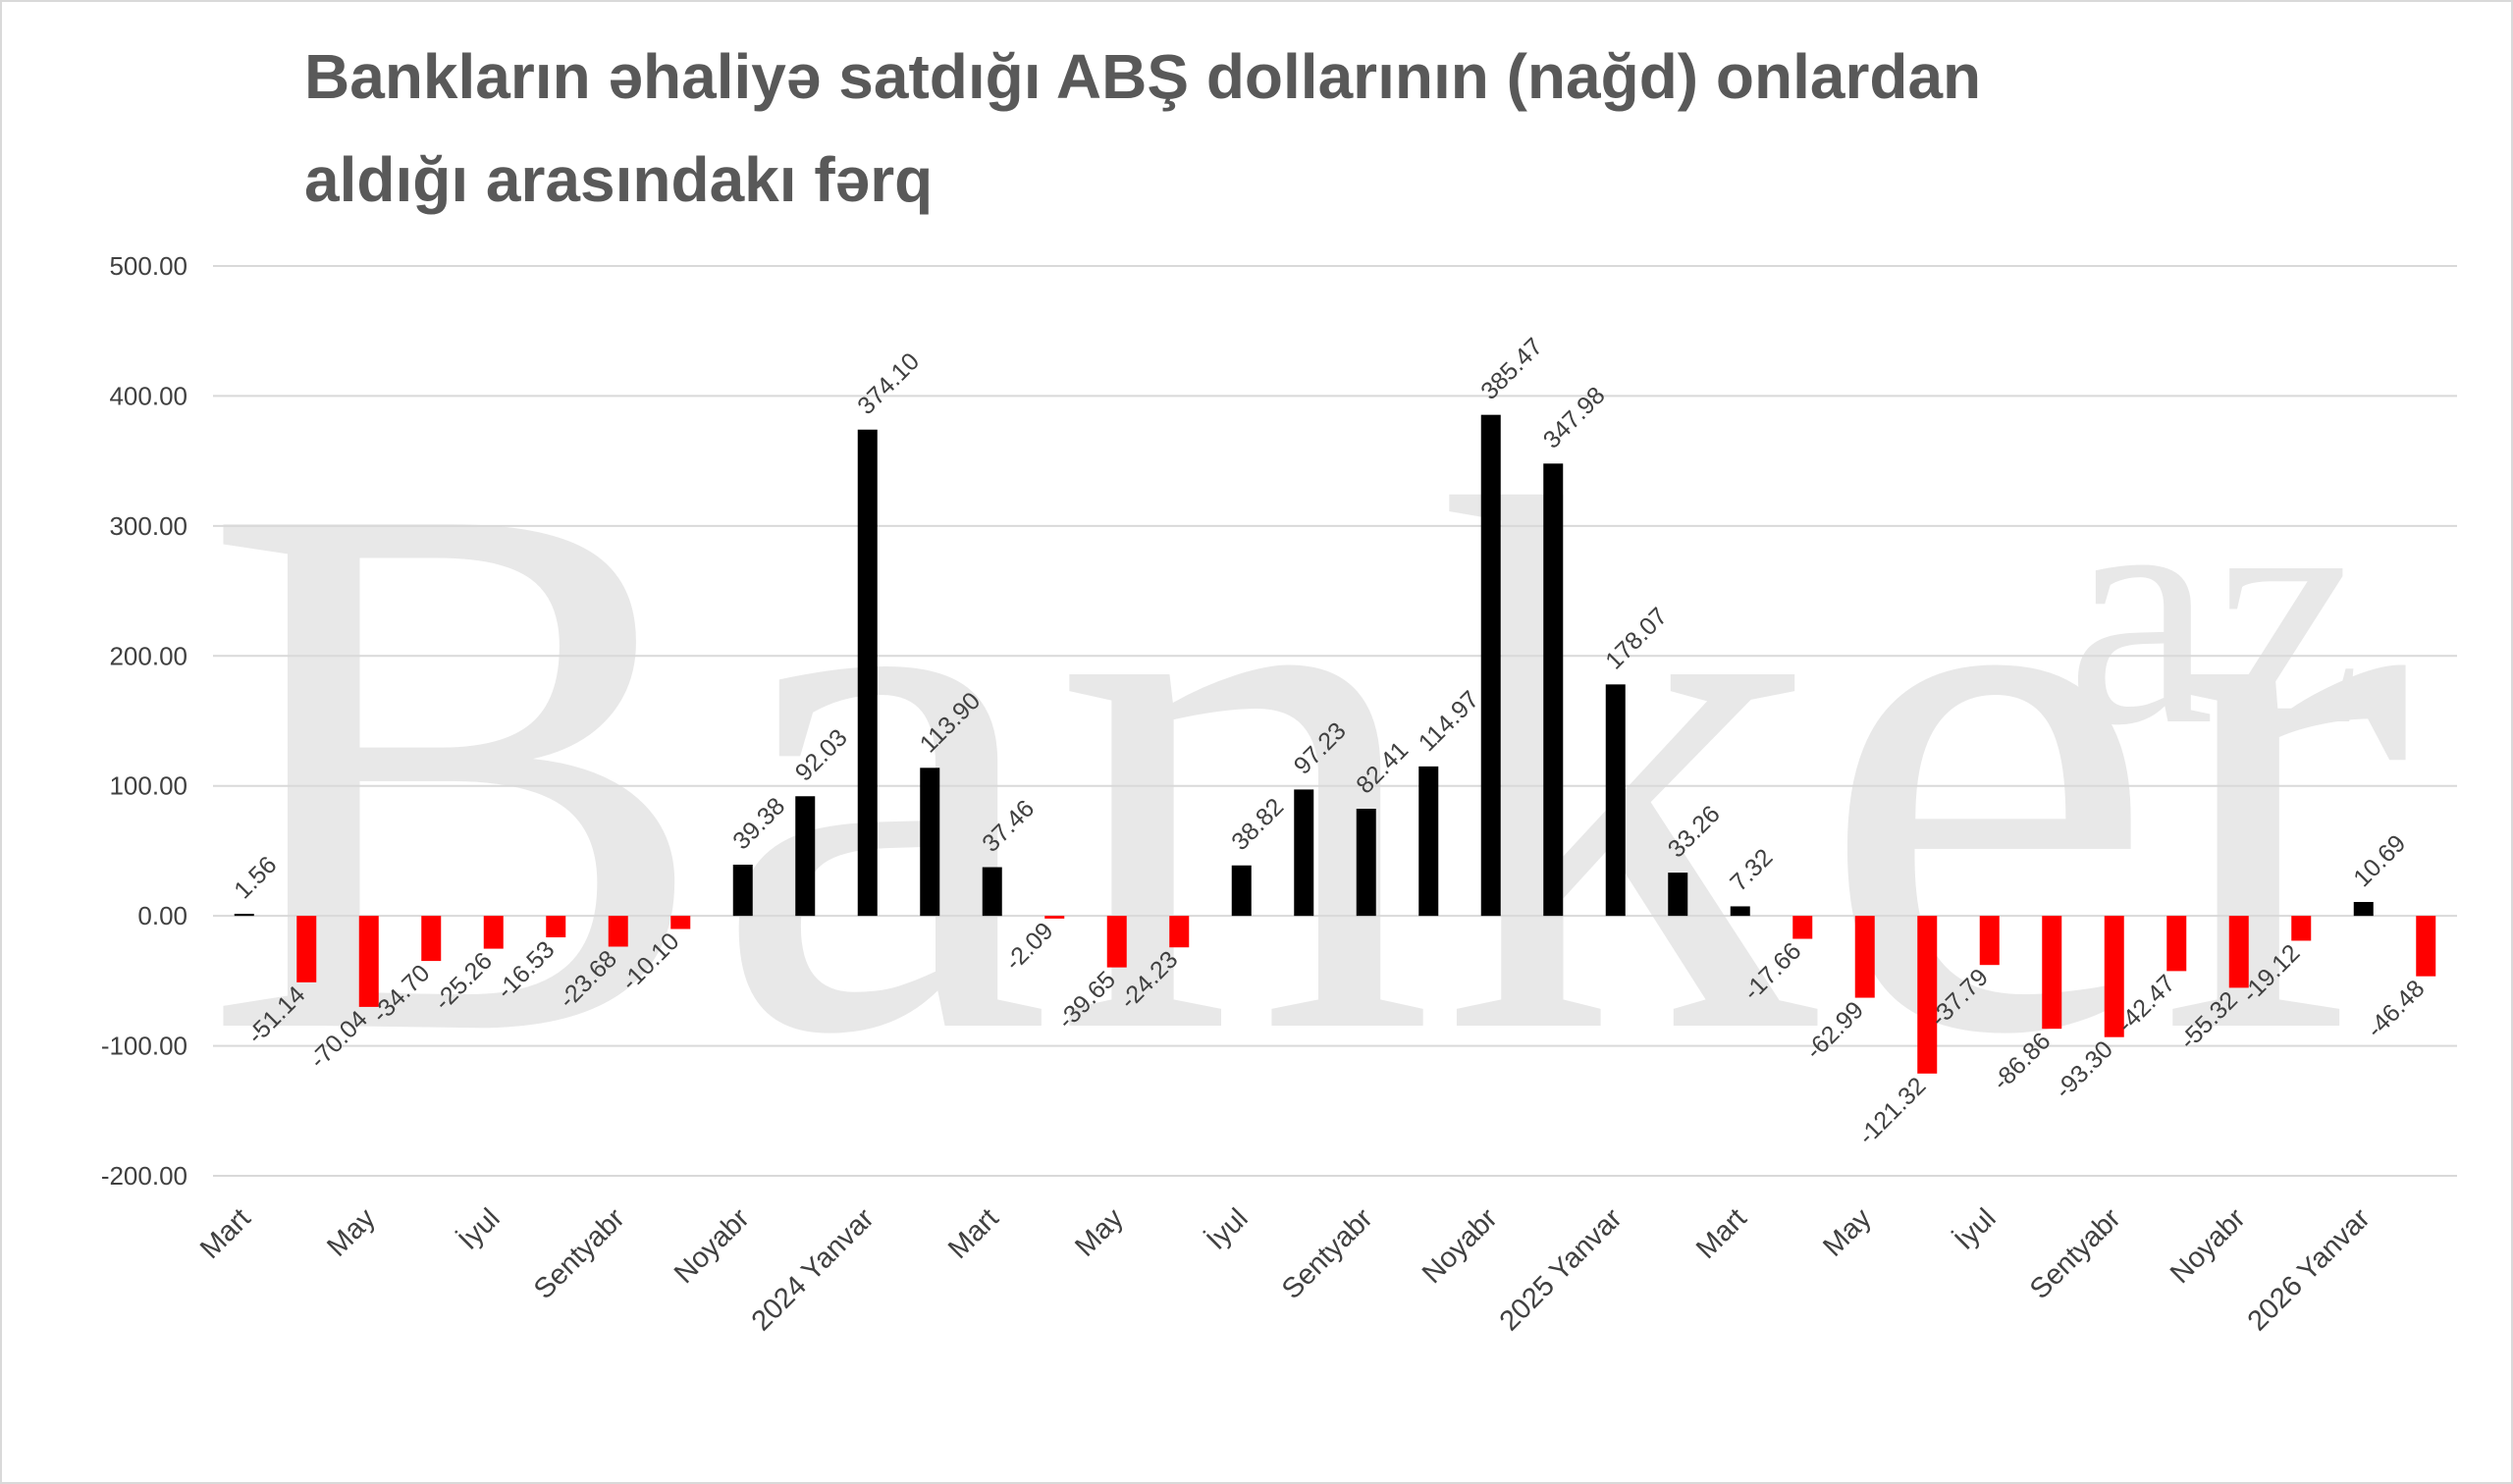 The height and width of the screenshot is (1484, 2513). I want to click on y-tick-label: 200.00, so click(148, 655).